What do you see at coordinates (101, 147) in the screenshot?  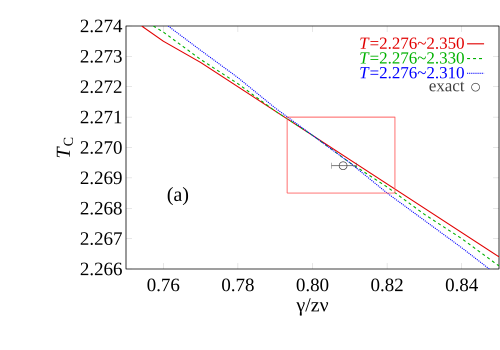 I see `y-tick-label: 2.270` at bounding box center [101, 147].